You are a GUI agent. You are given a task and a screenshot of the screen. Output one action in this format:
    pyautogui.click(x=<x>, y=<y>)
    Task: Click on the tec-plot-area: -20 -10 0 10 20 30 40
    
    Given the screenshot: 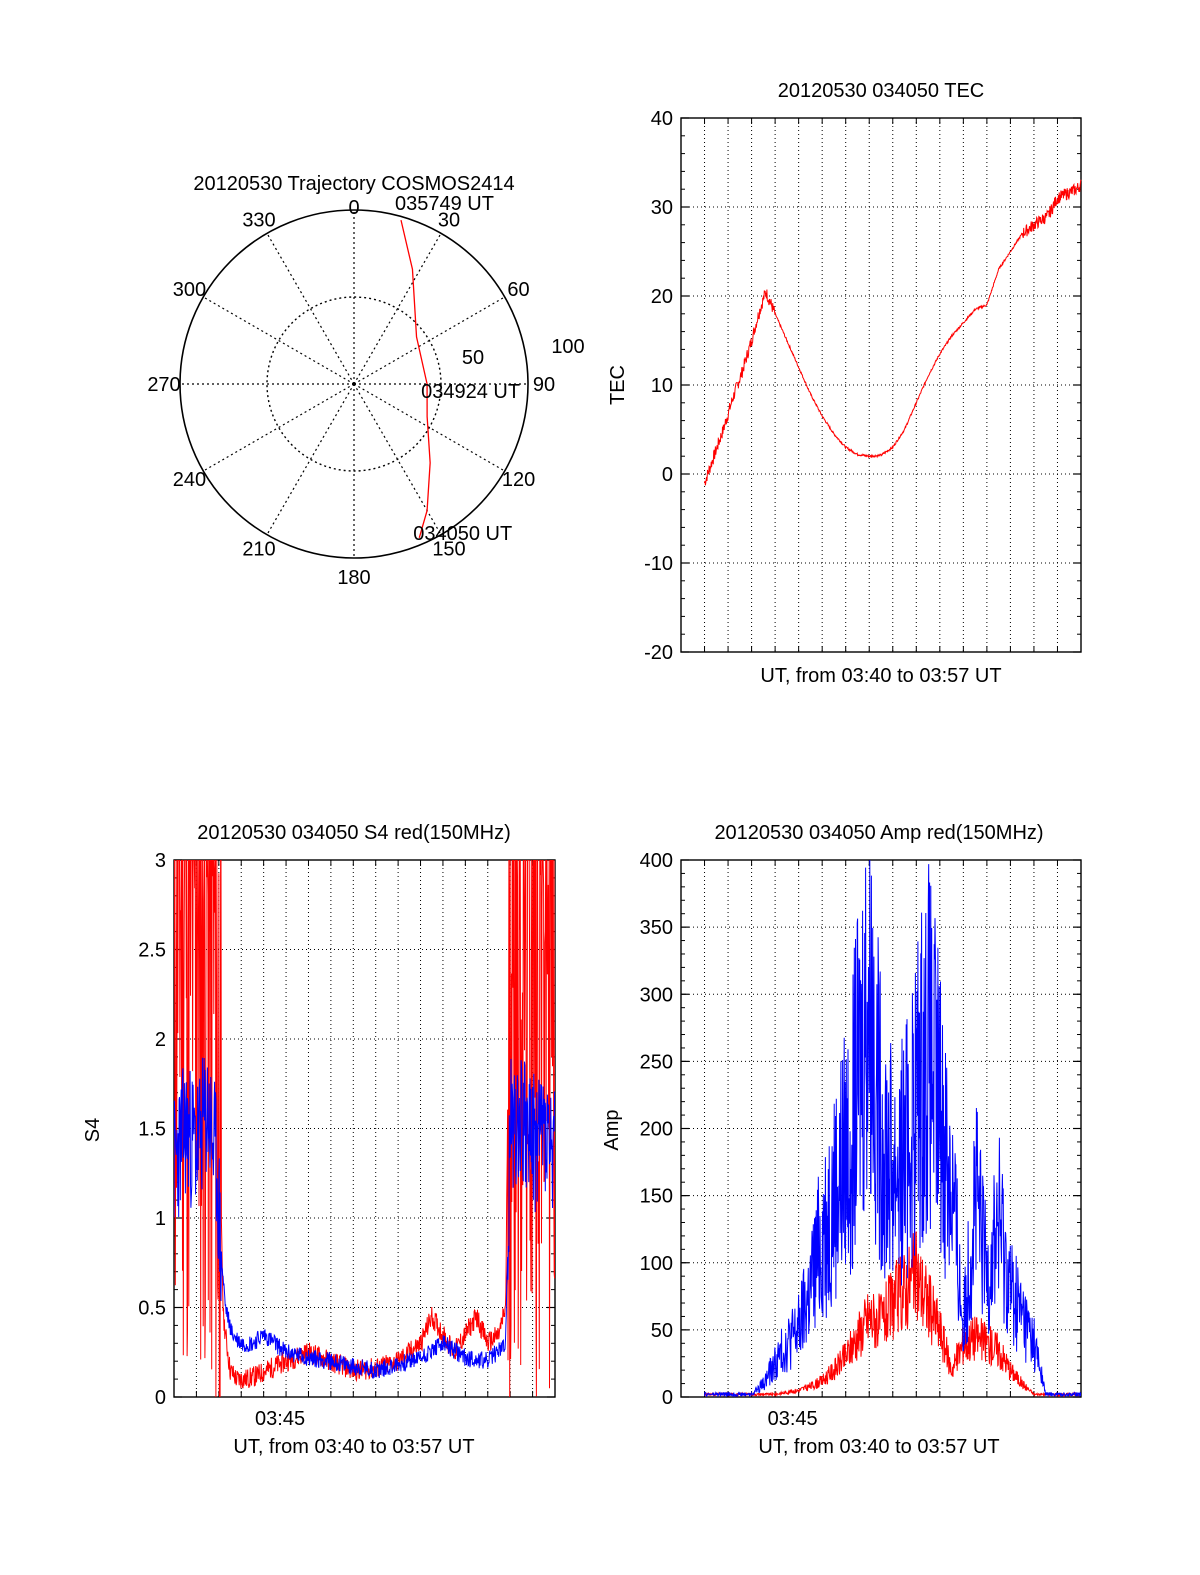 What is the action you would take?
    pyautogui.click(x=863, y=386)
    